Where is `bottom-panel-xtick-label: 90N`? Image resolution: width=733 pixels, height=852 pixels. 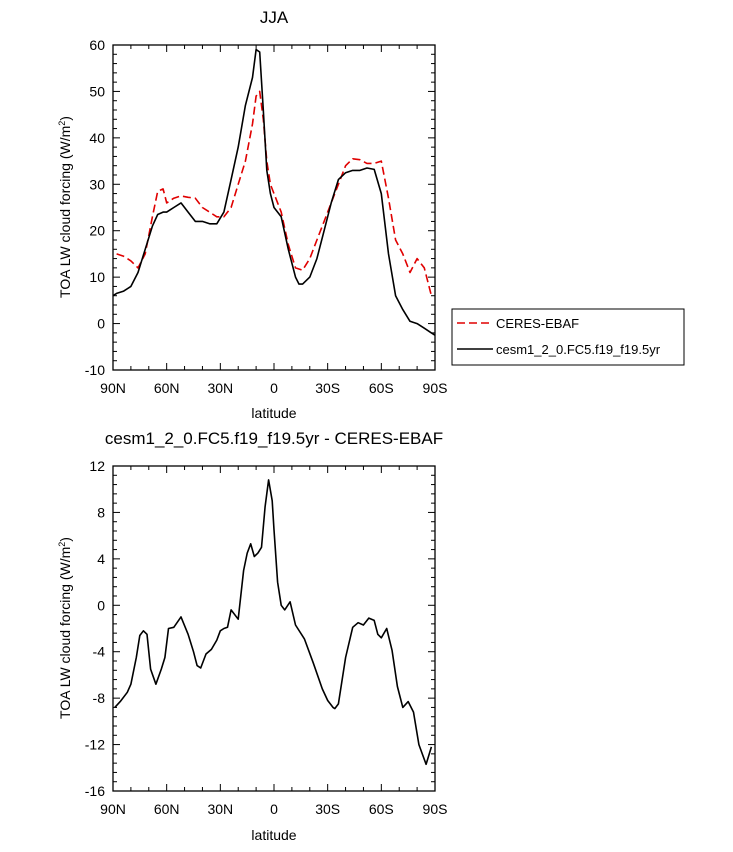
bottom-panel-xtick-label: 90N is located at coordinates (113, 809).